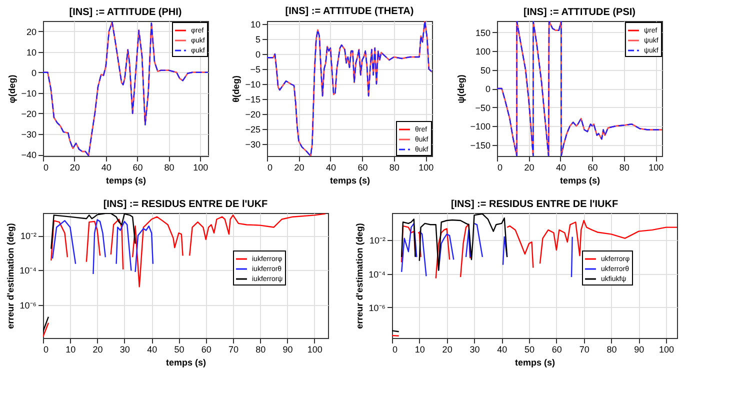 The height and width of the screenshot is (401, 734). I want to click on chart-title: [INS] := ATTITUDE (THETA), so click(349, 11).